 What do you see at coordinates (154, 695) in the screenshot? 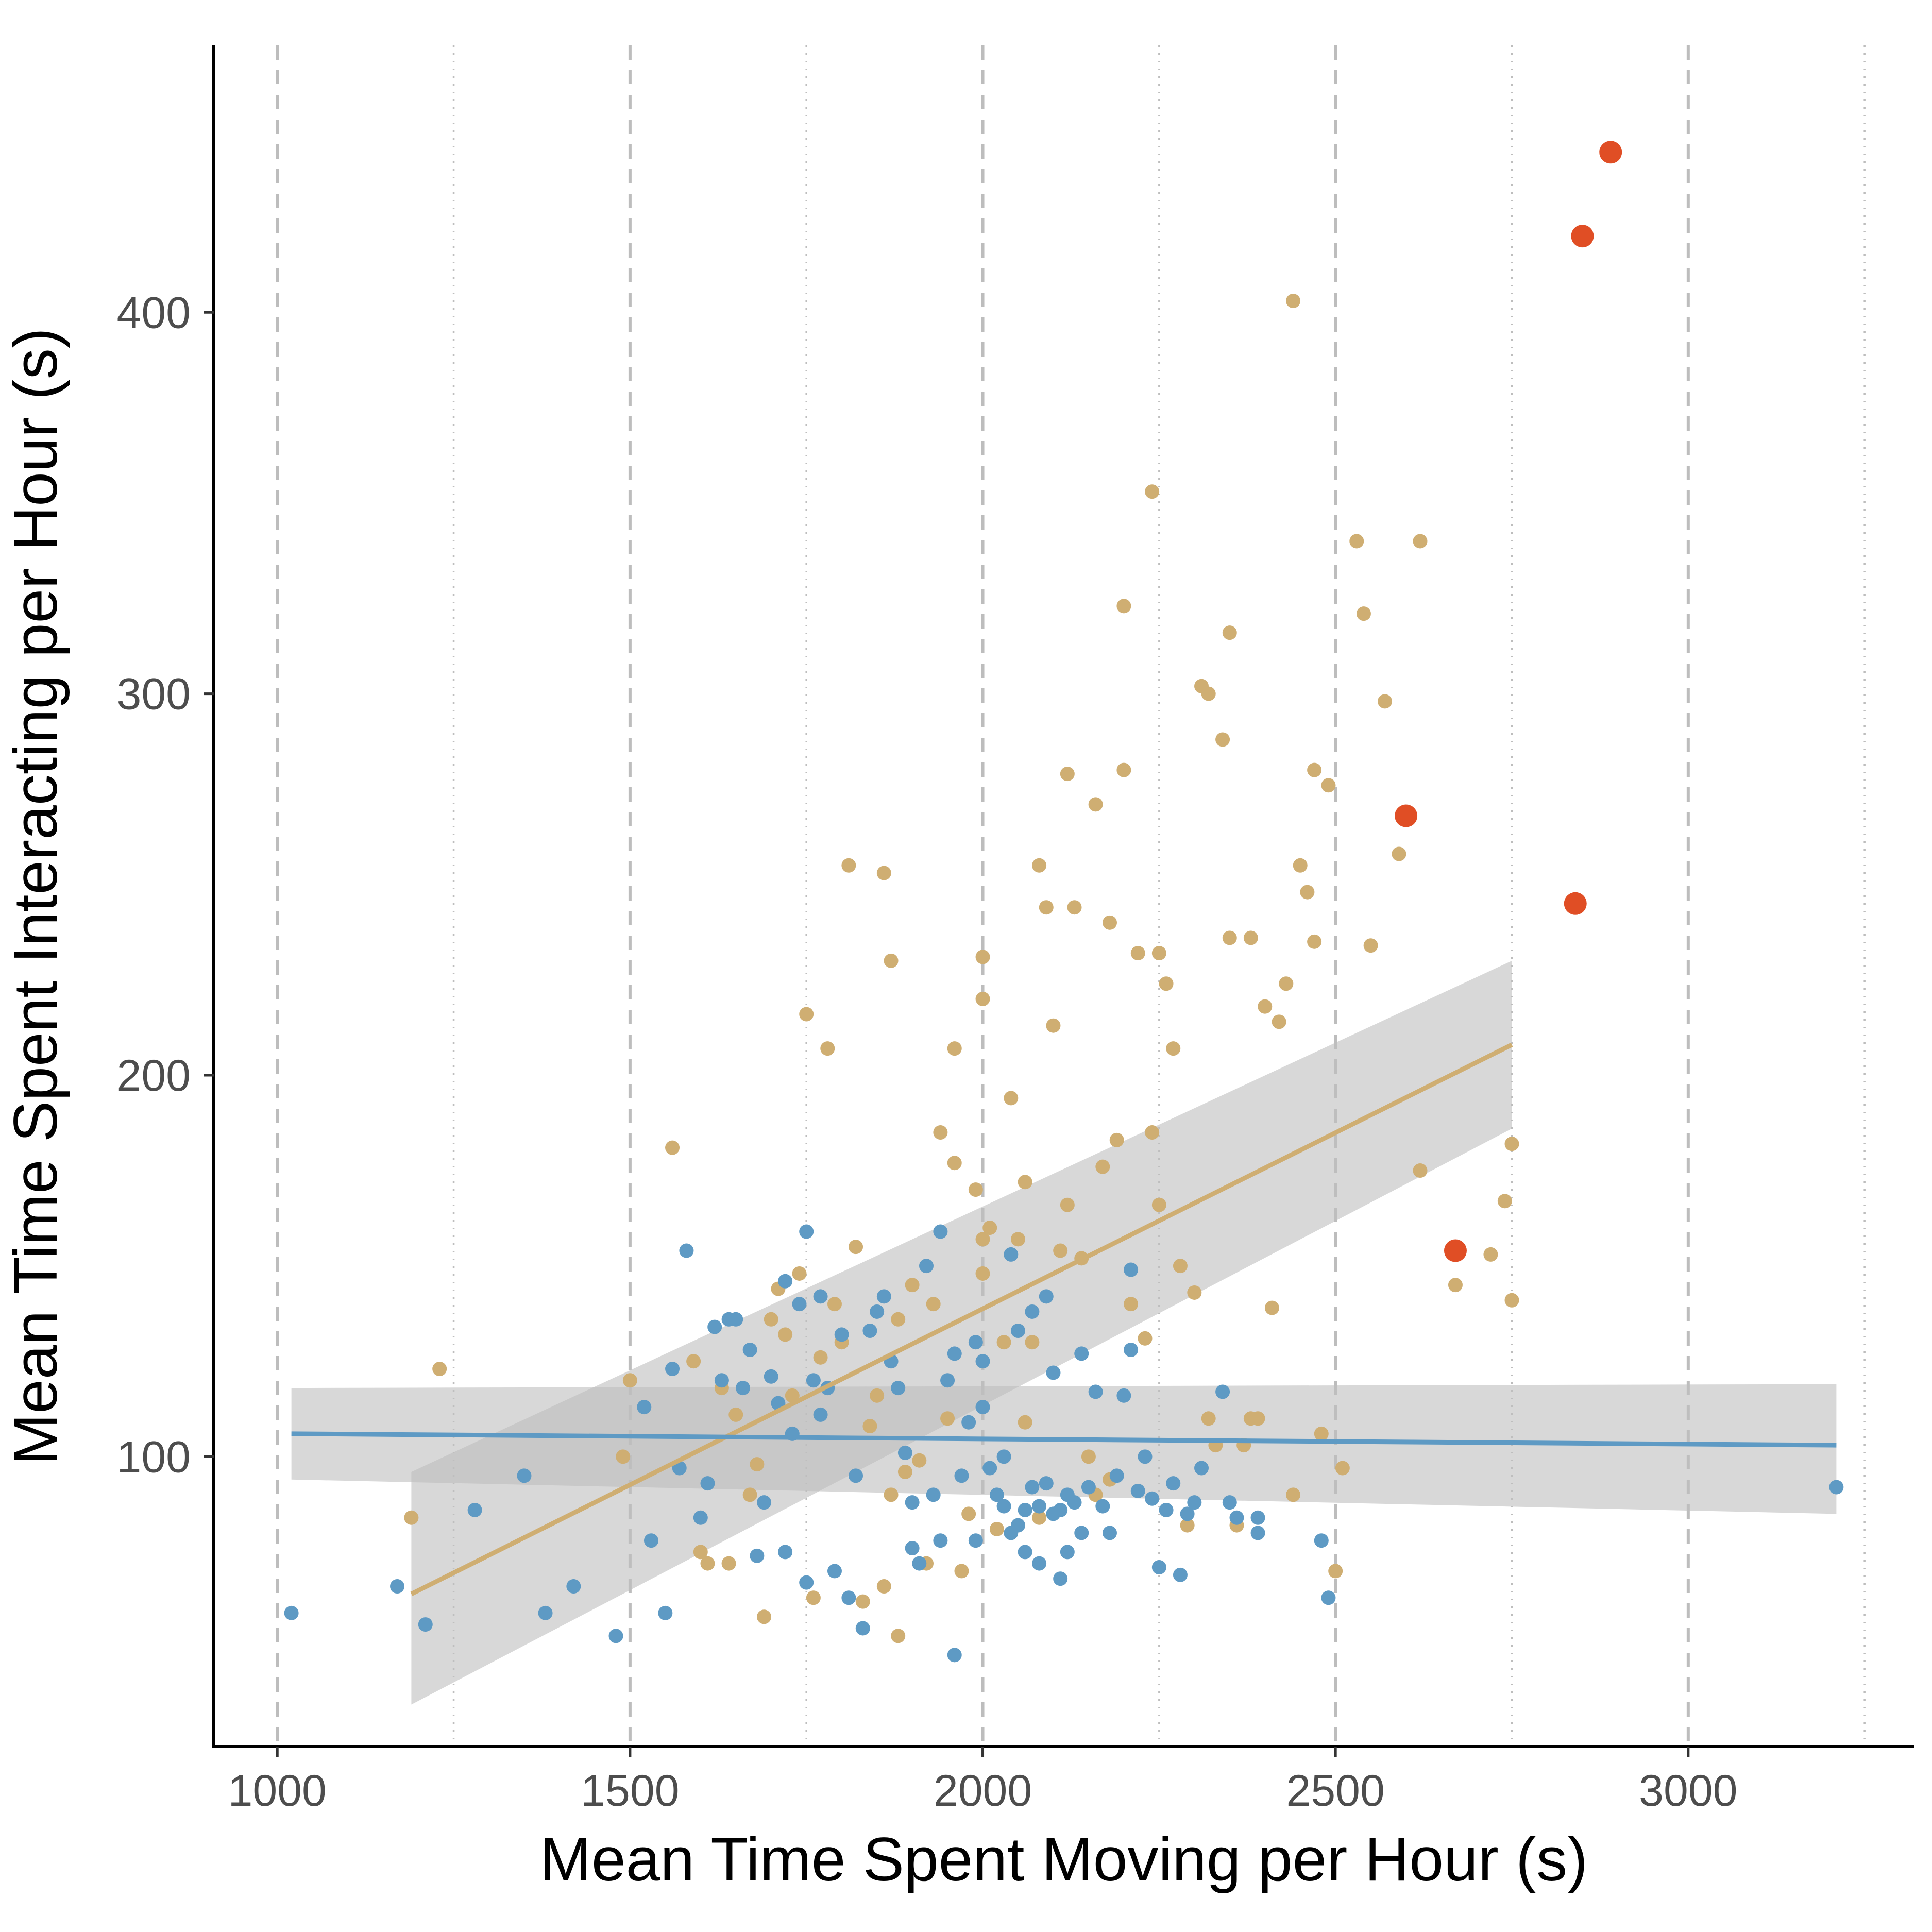
I see `y-tick-label: 300` at bounding box center [154, 695].